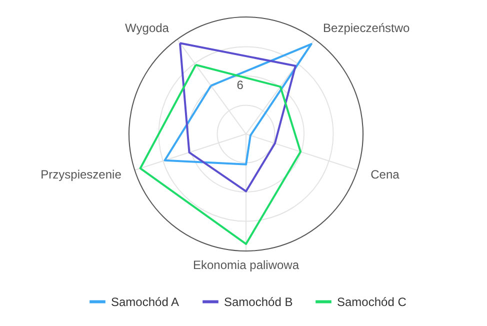 This screenshot has width=487, height=326. What do you see at coordinates (240, 85) in the screenshot?
I see `text: 6` at bounding box center [240, 85].